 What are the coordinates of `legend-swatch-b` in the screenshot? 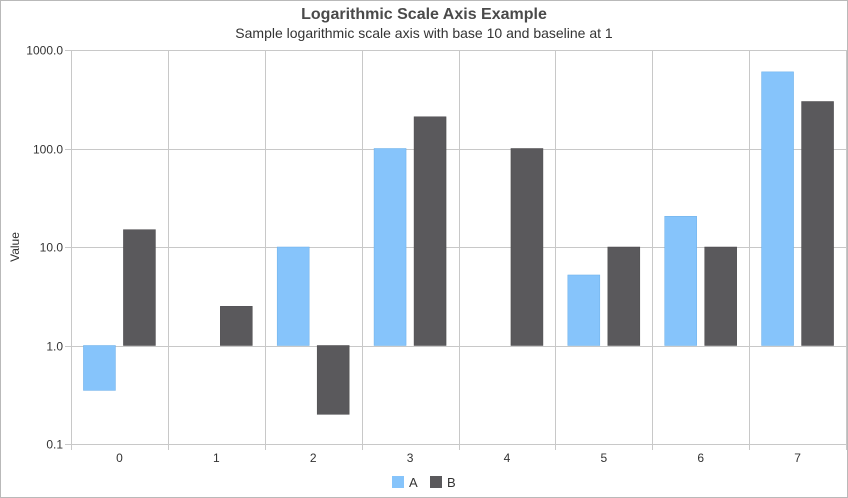 It's located at (436, 482).